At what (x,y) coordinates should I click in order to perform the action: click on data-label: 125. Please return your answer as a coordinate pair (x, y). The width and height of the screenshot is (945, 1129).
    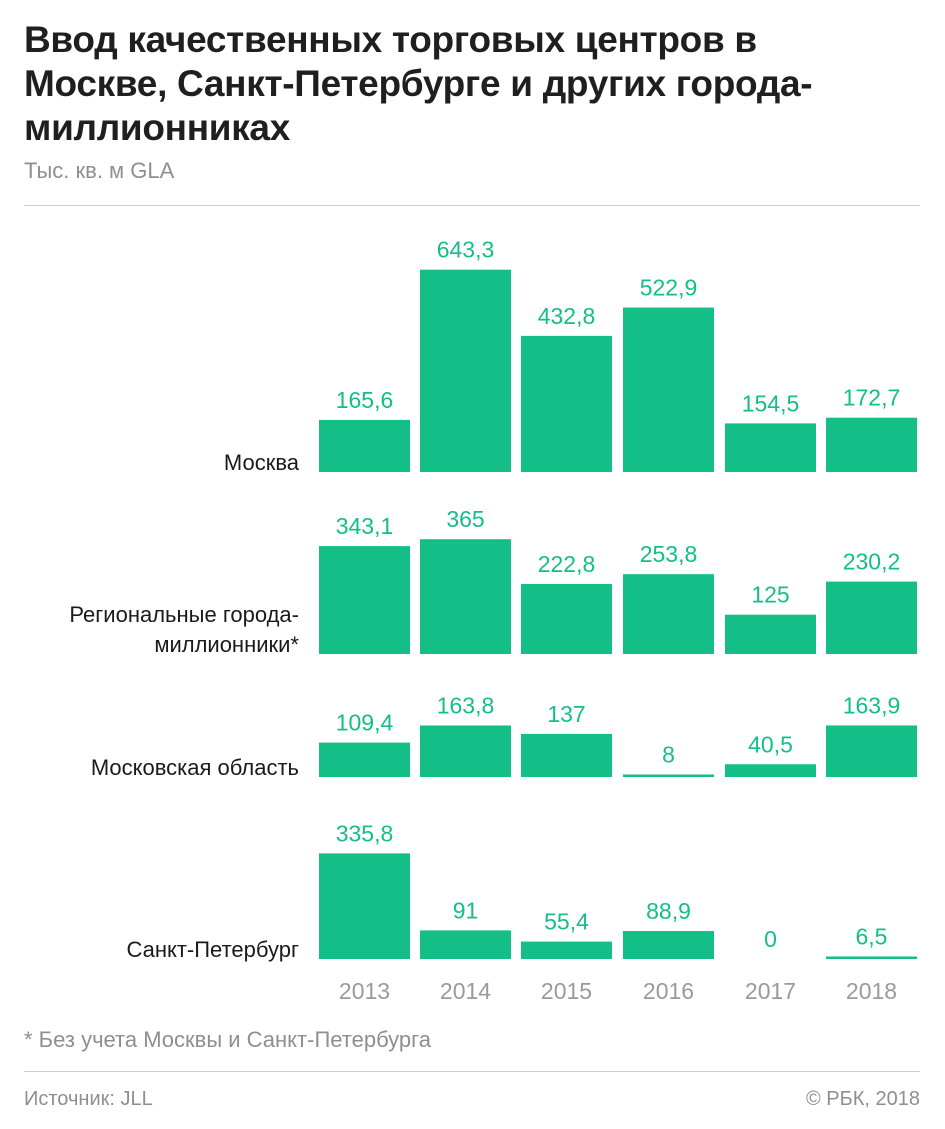
    Looking at the image, I should click on (770, 595).